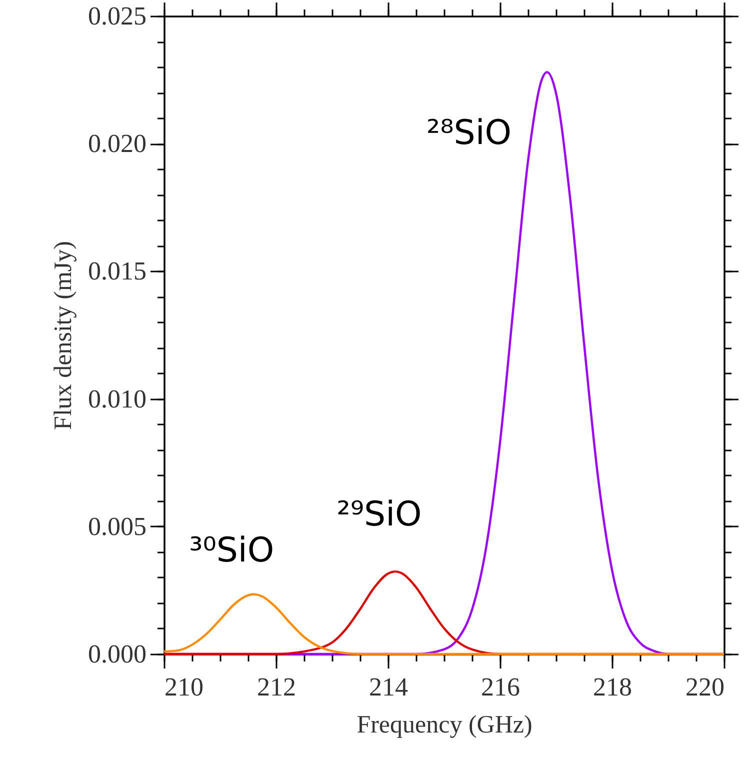 The image size is (755, 773). Describe the element at coordinates (117, 526) in the screenshot. I see `y-tick-label: 0.005` at that location.